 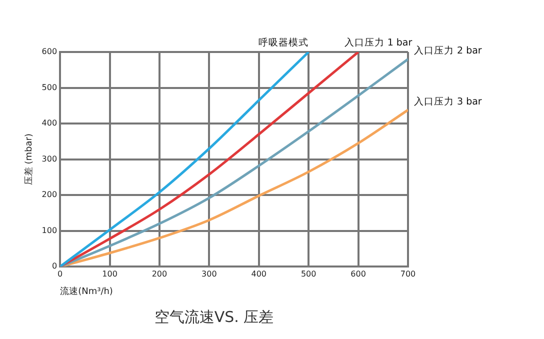 I want to click on y-tick-label: 300, so click(x=50, y=159).